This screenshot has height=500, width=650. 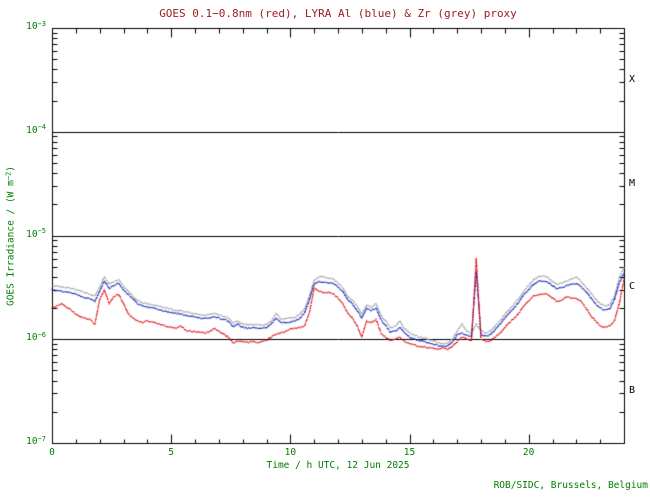 I want to click on y-axis-label-suffix: ), so click(x=11, y=168).